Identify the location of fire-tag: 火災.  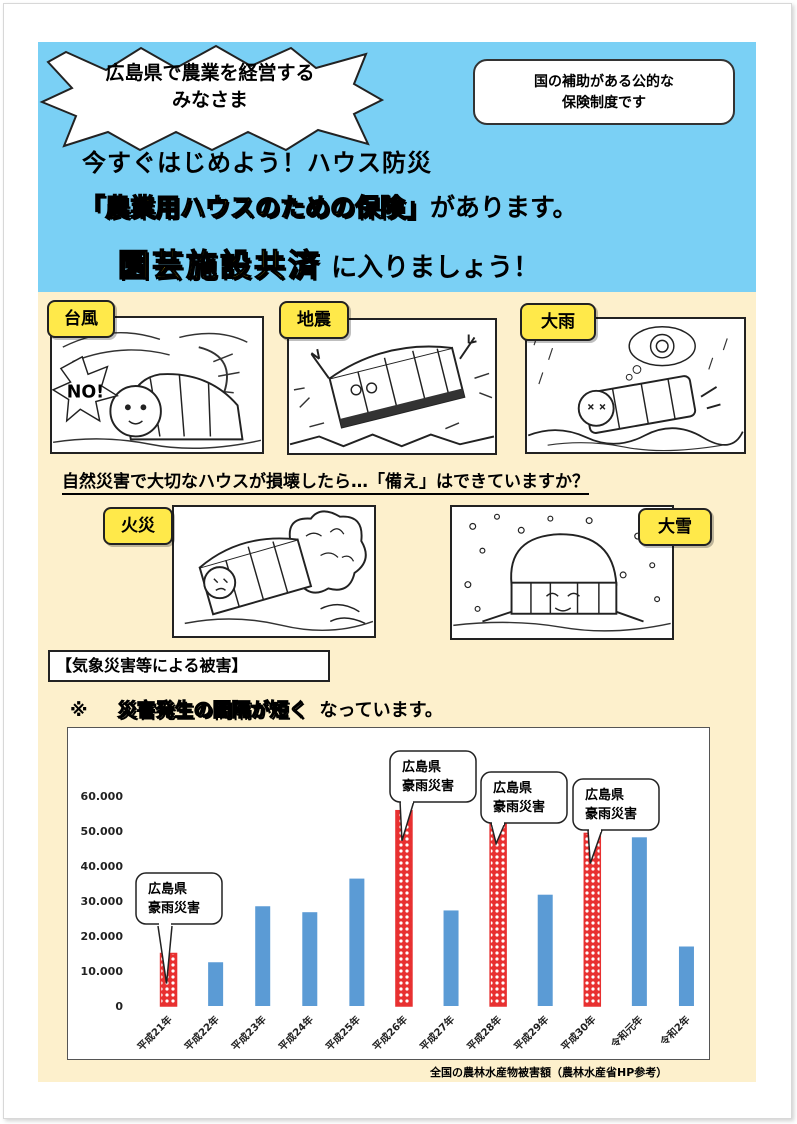
(138, 526).